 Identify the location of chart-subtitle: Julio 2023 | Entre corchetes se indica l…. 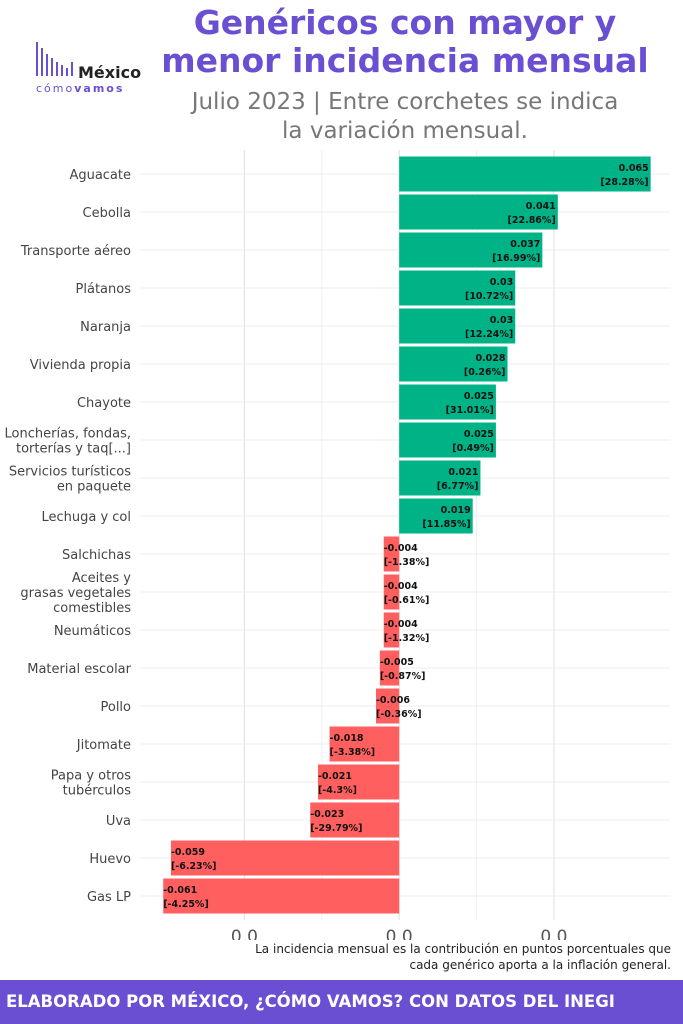
(405, 117).